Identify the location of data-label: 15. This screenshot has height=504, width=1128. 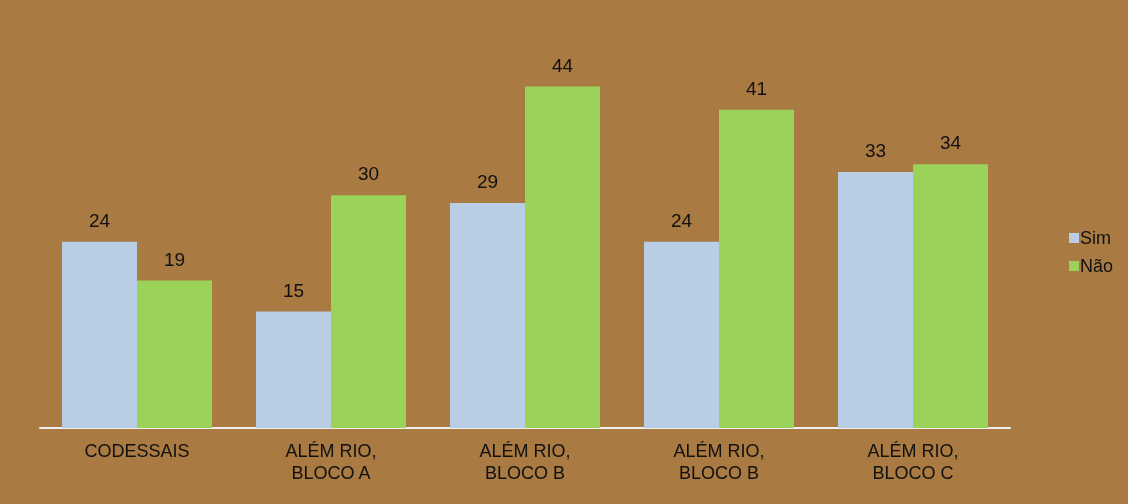
(293, 290).